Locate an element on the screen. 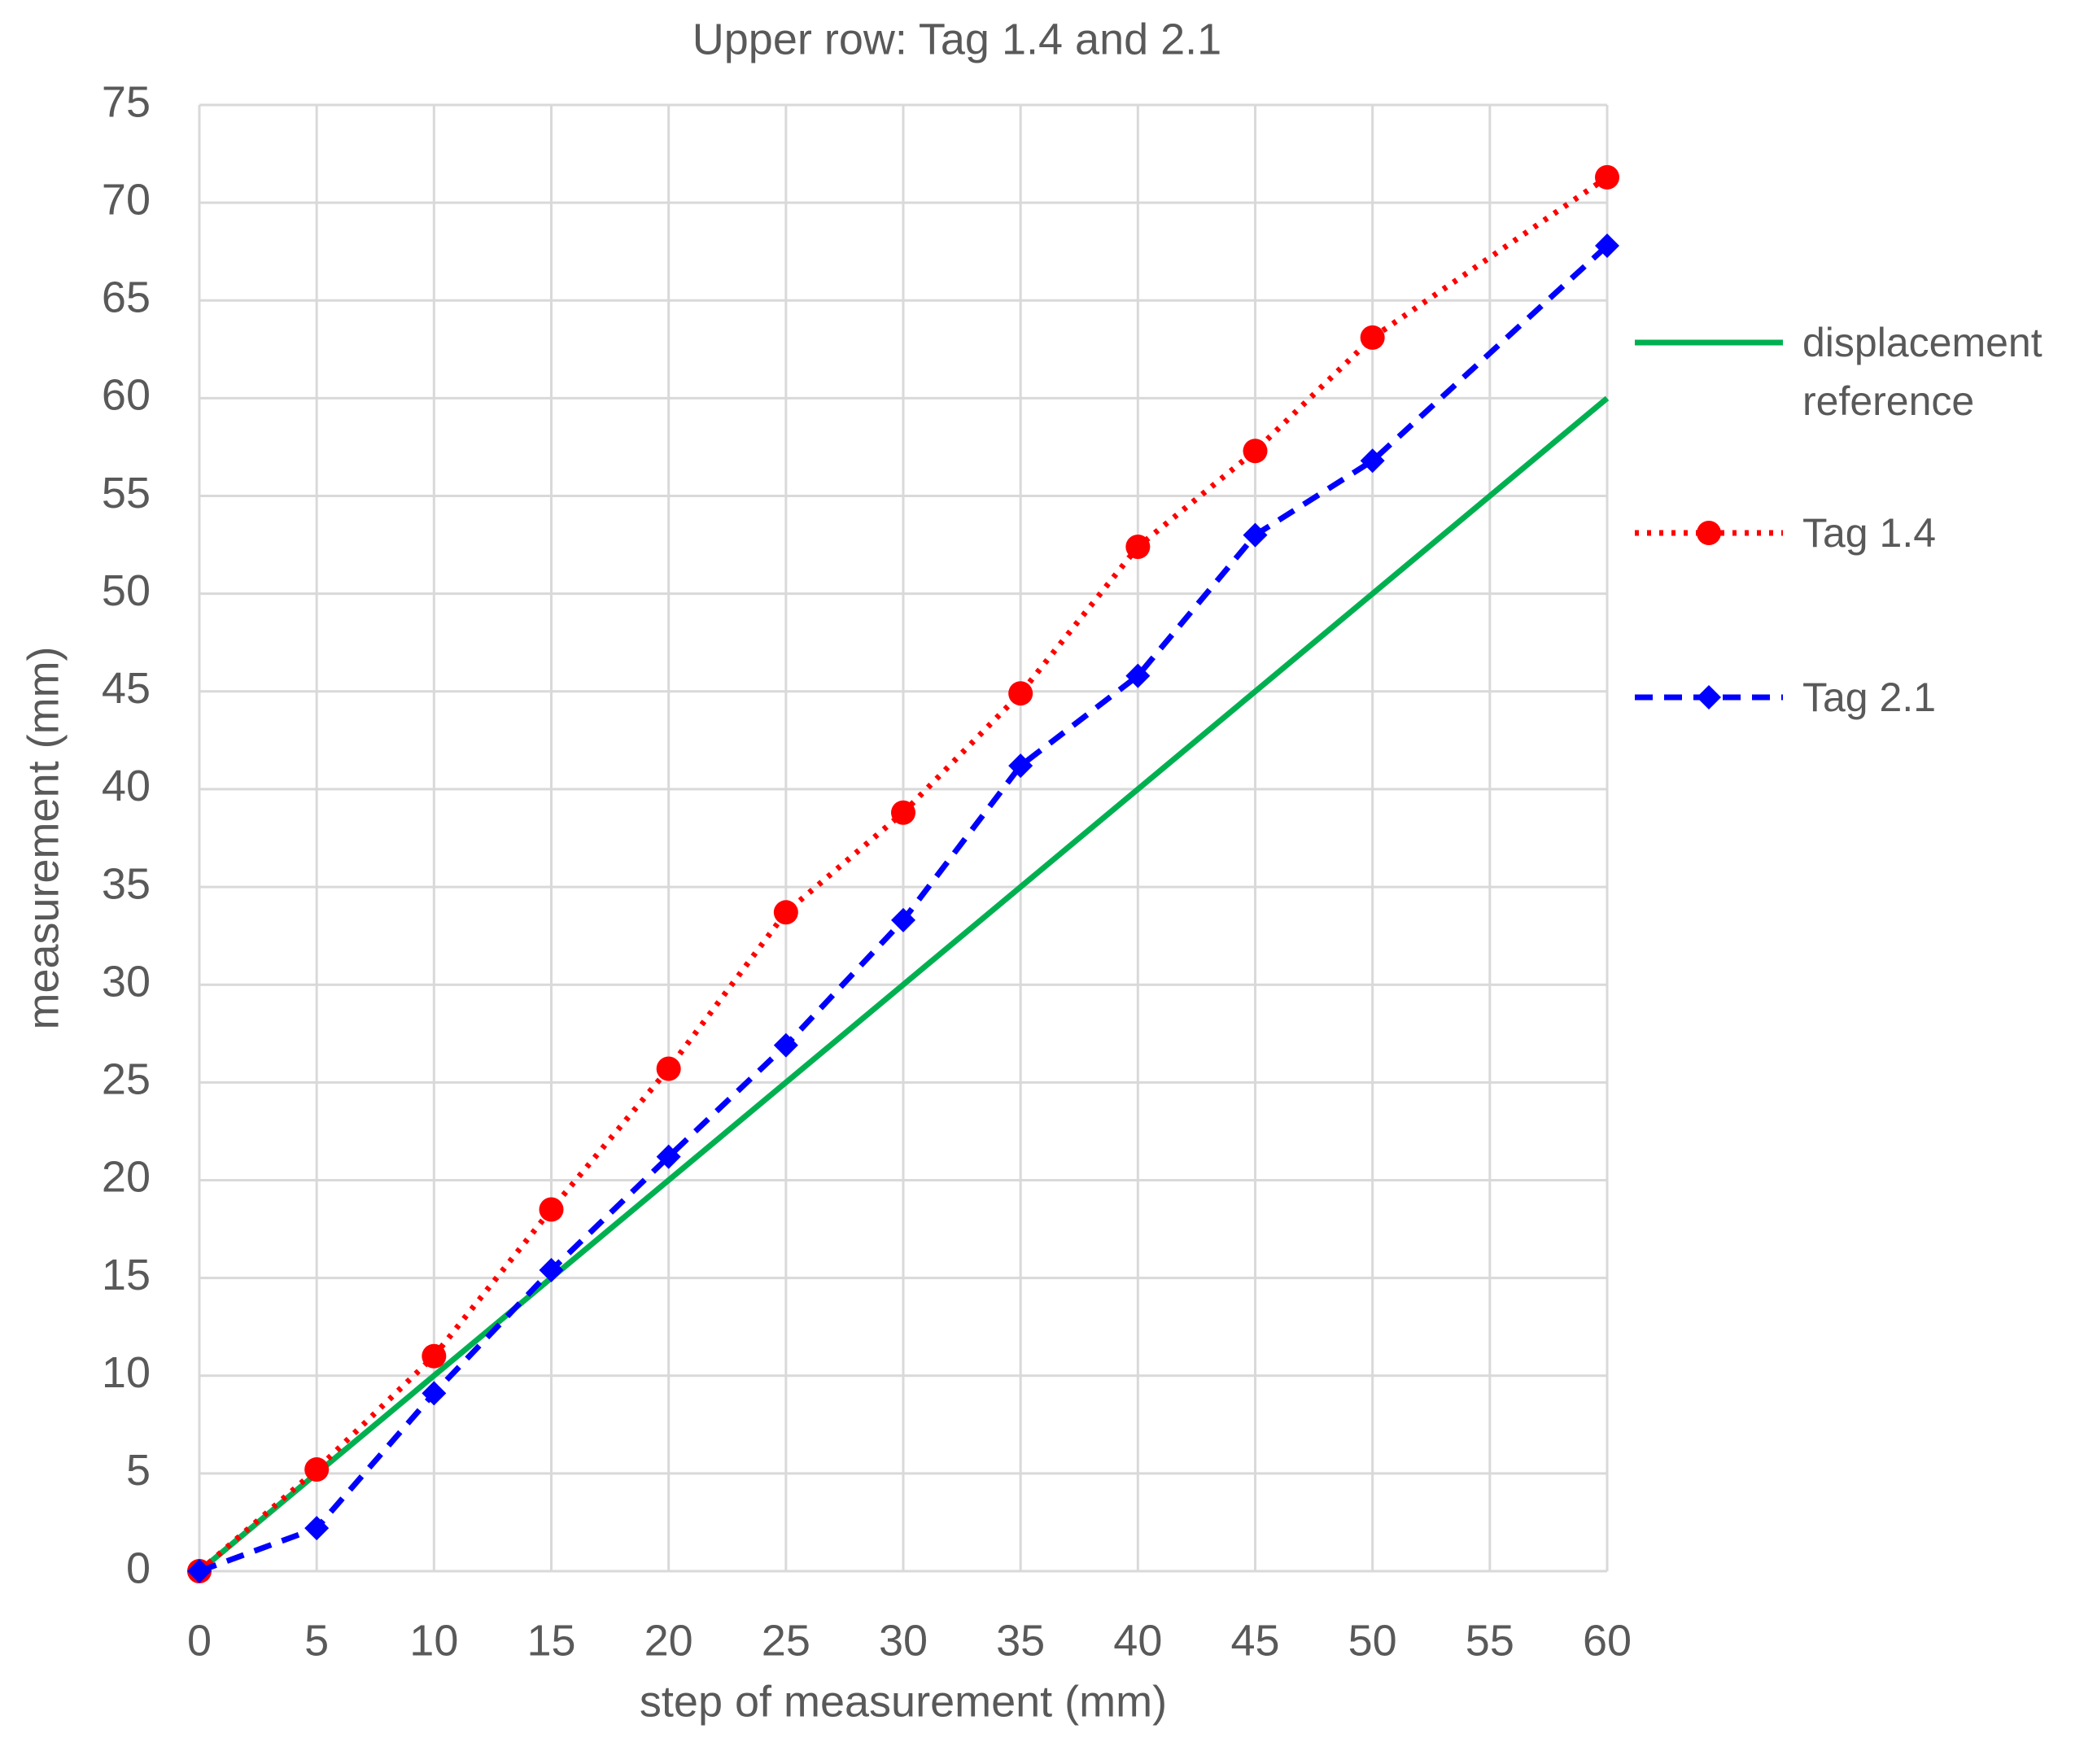 This screenshot has height=1764, width=2084. y-tick-label: 65 is located at coordinates (126, 297).